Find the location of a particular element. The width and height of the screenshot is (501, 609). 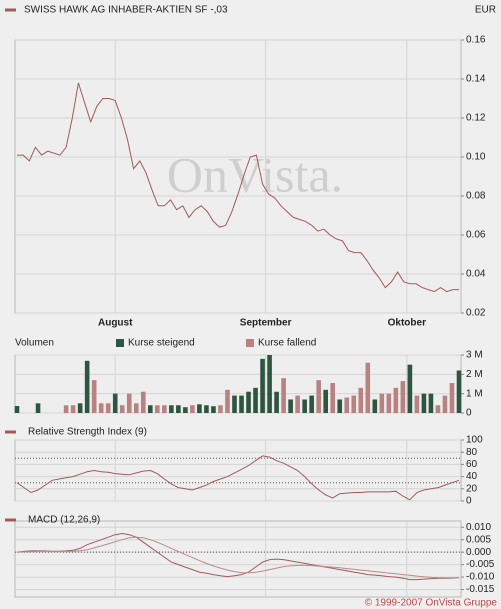

y-tick-label: 0.04 is located at coordinates (476, 274).